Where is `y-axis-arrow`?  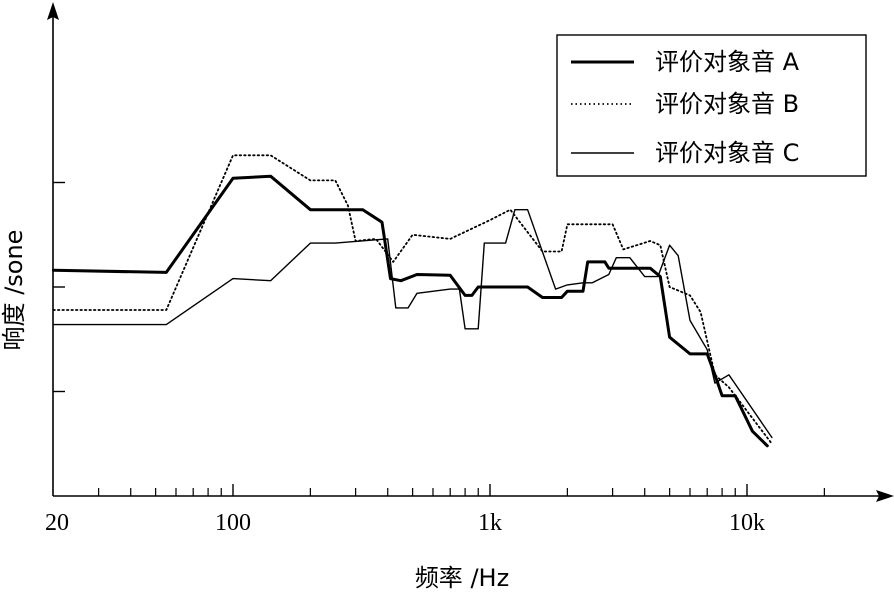
y-axis-arrow is located at coordinates (53, 11).